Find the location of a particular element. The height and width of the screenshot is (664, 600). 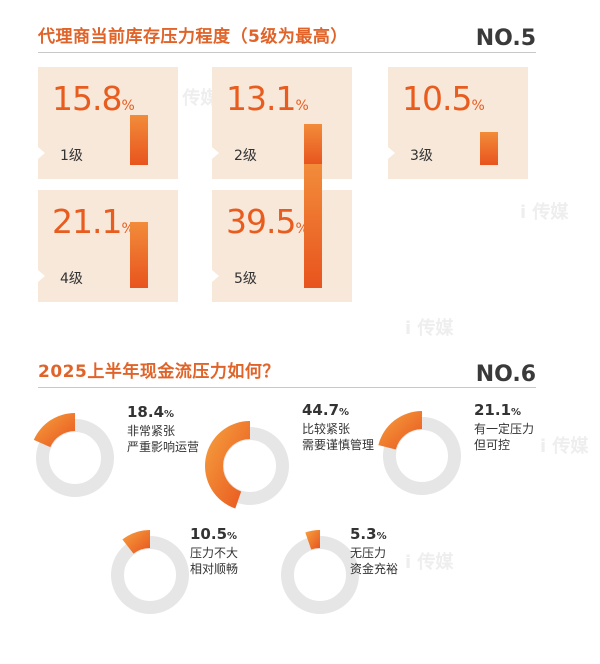

category-label: 非常紧张严重影响运营 is located at coordinates (163, 439).